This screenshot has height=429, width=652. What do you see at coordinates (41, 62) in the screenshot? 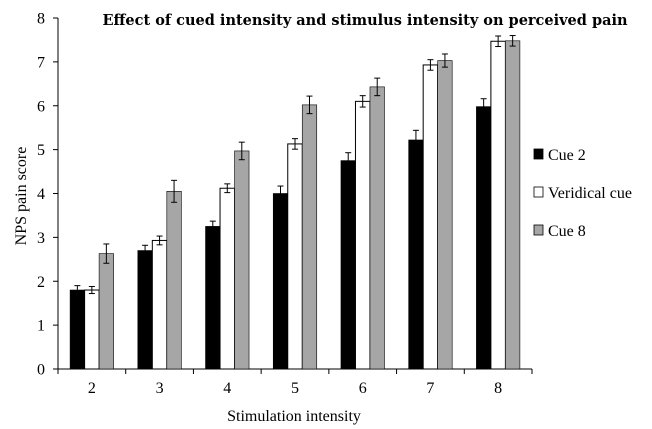
I see `y-tick-label: 7` at bounding box center [41, 62].